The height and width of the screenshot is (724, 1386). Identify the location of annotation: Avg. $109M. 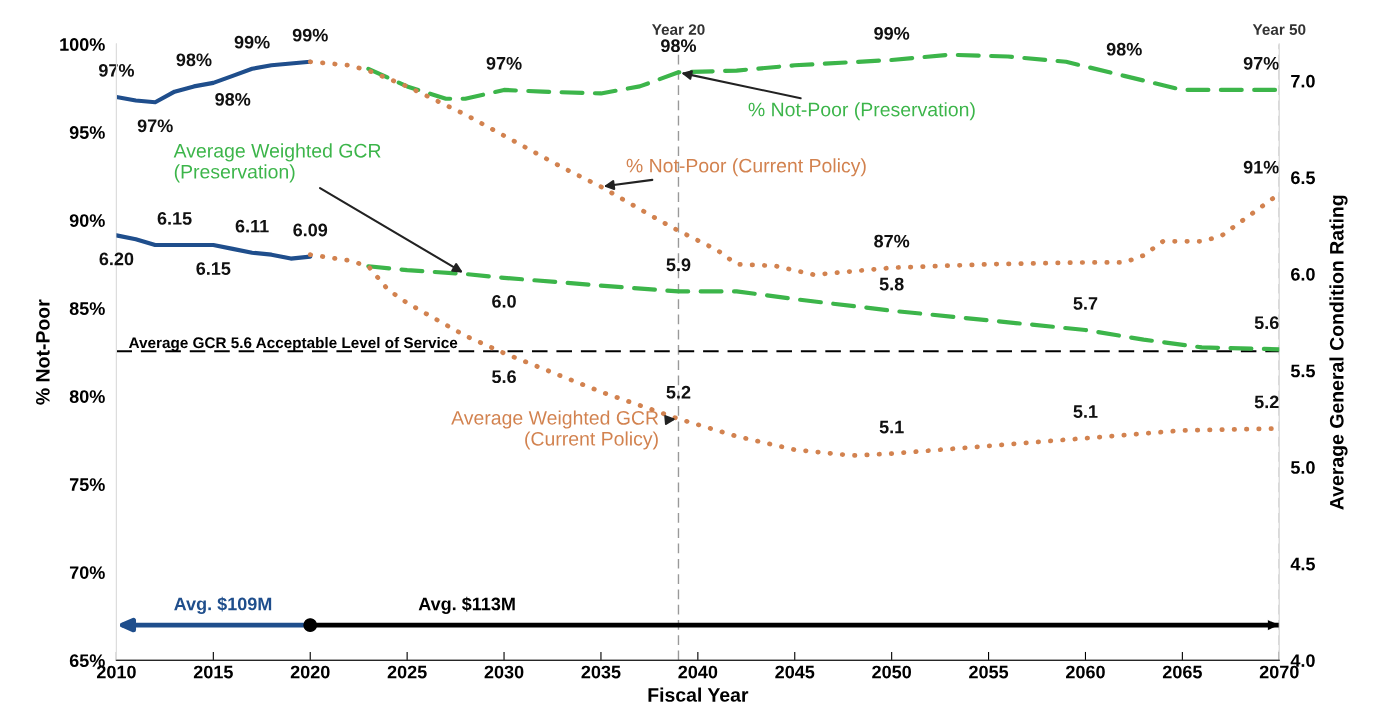
(223, 605).